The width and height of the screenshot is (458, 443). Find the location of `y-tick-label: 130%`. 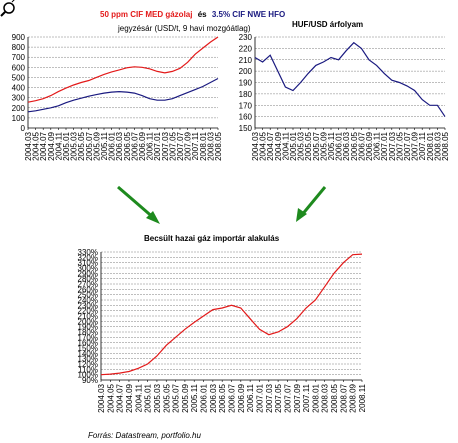

y-tick-label: 130% is located at coordinates (88, 359).